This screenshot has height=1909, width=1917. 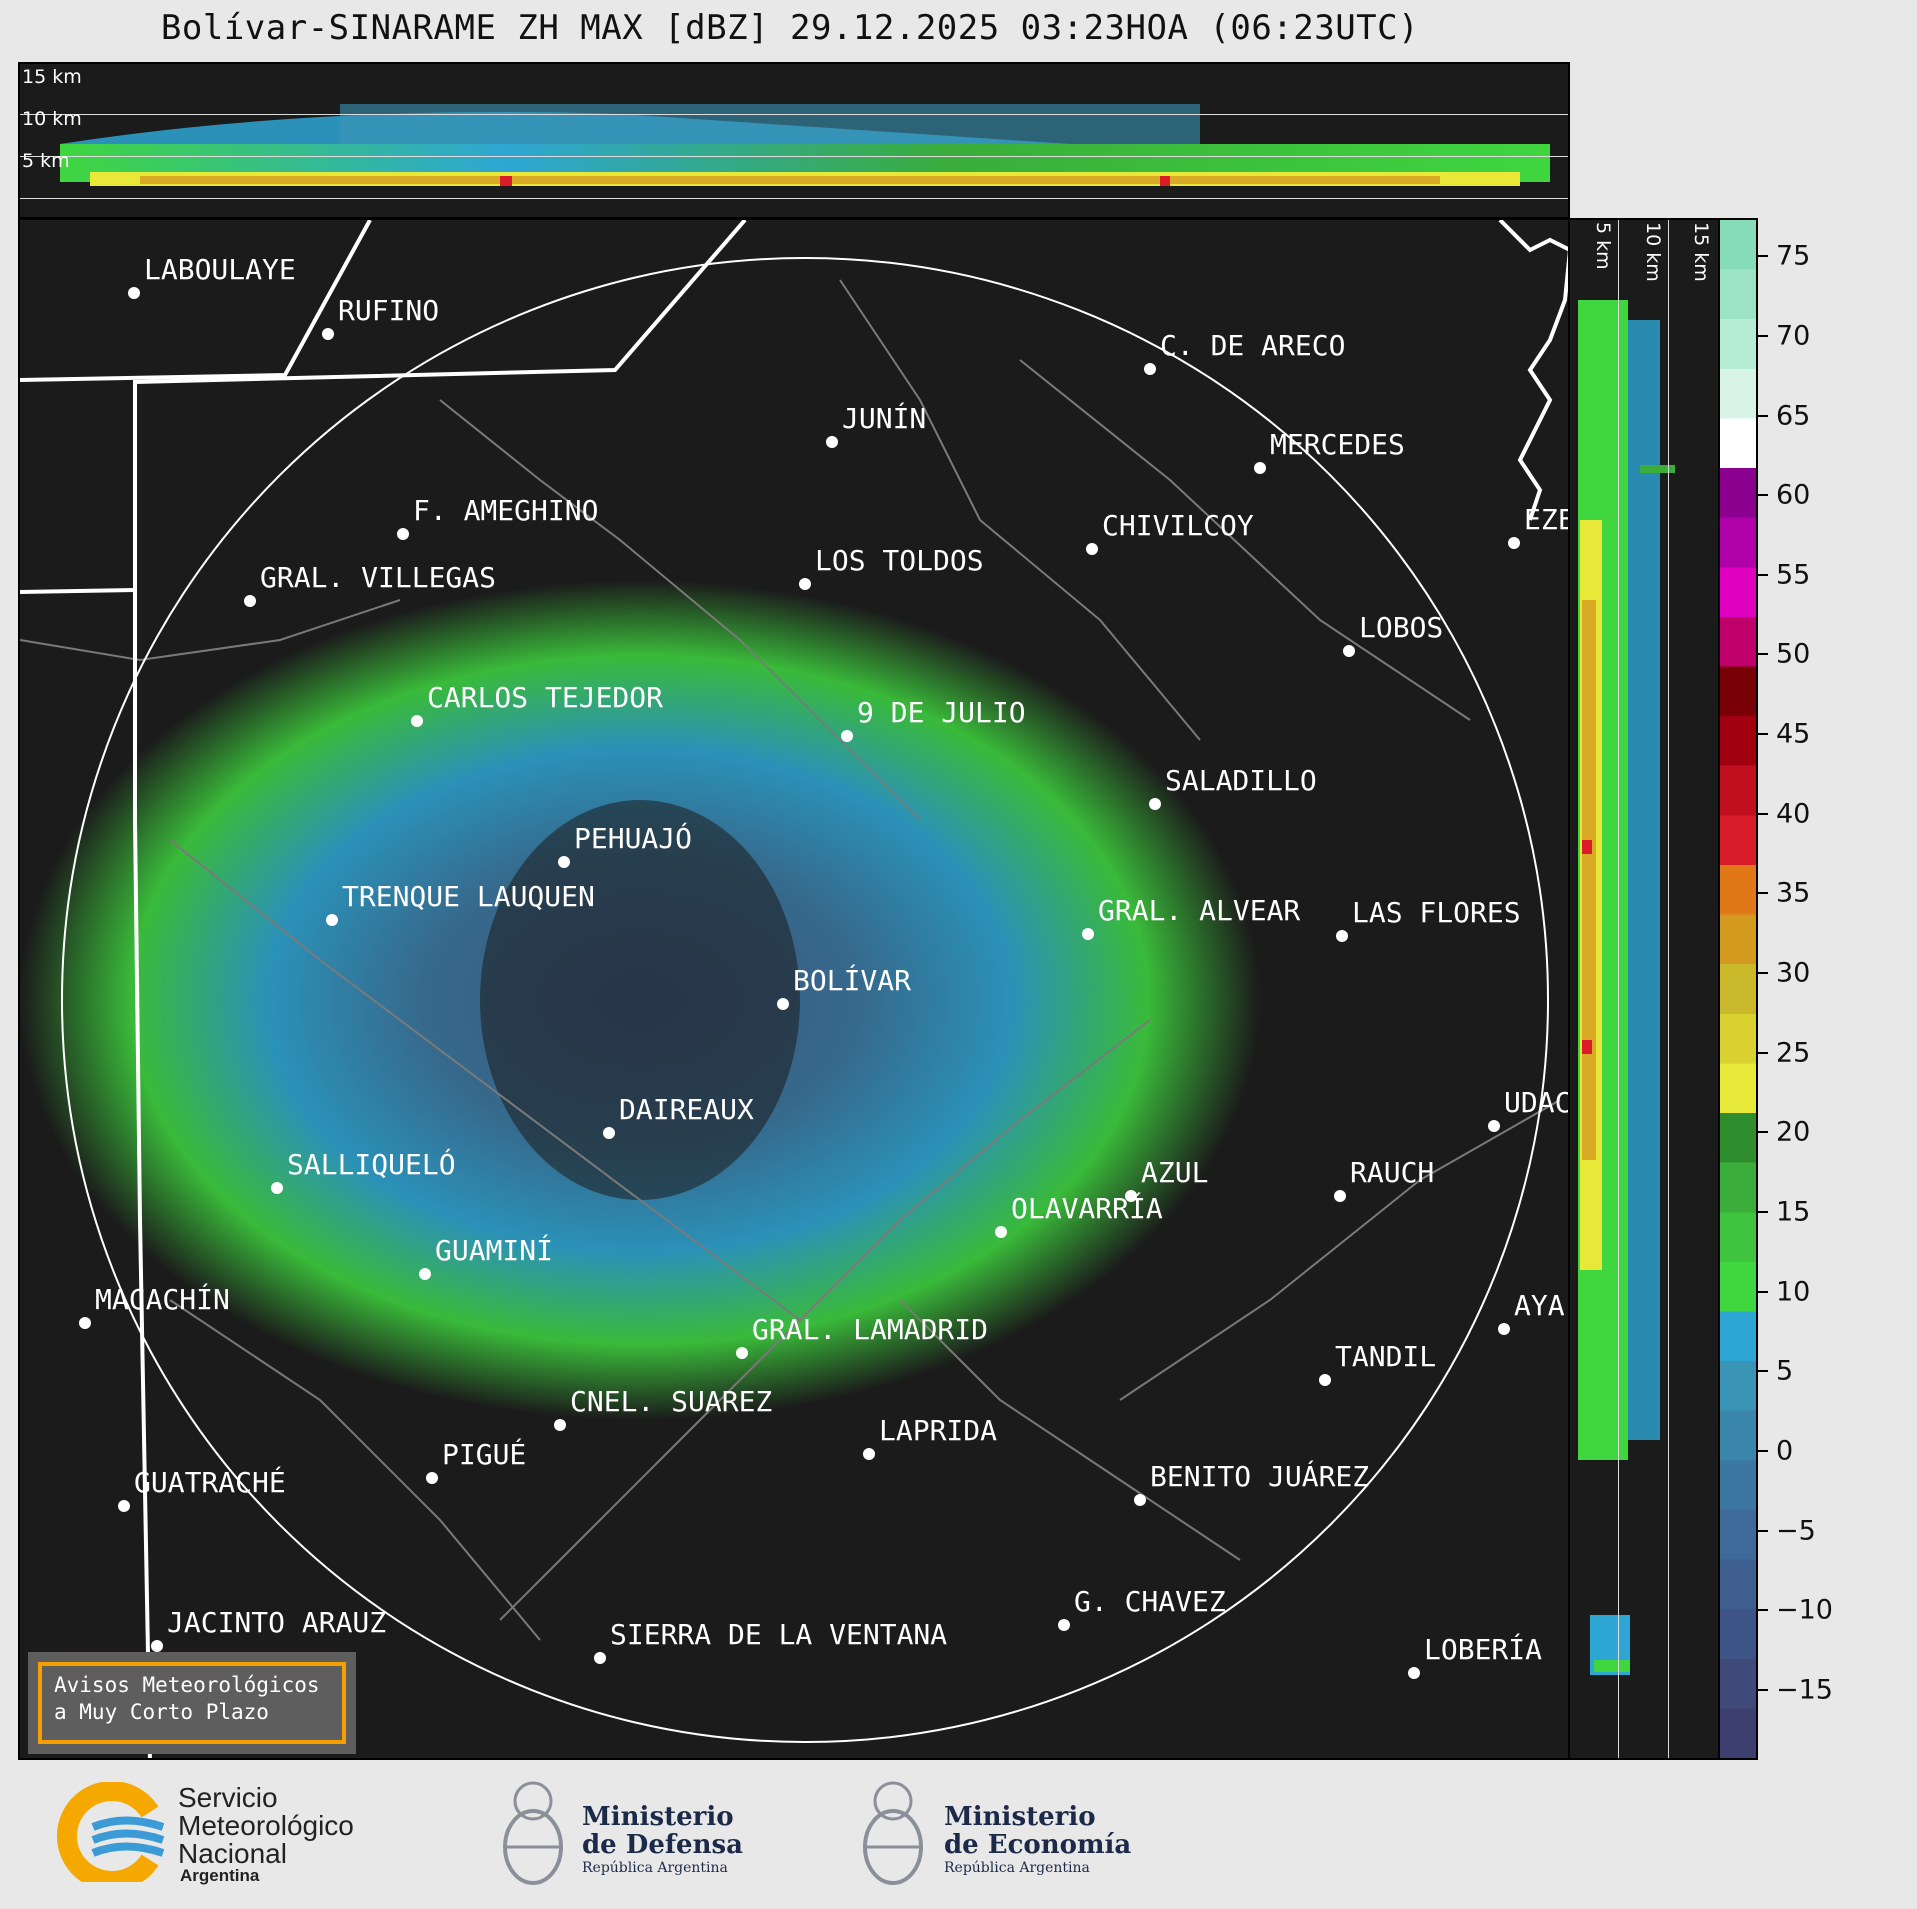 I want to click on colorbar-tick-label: 65, so click(x=1793, y=416).